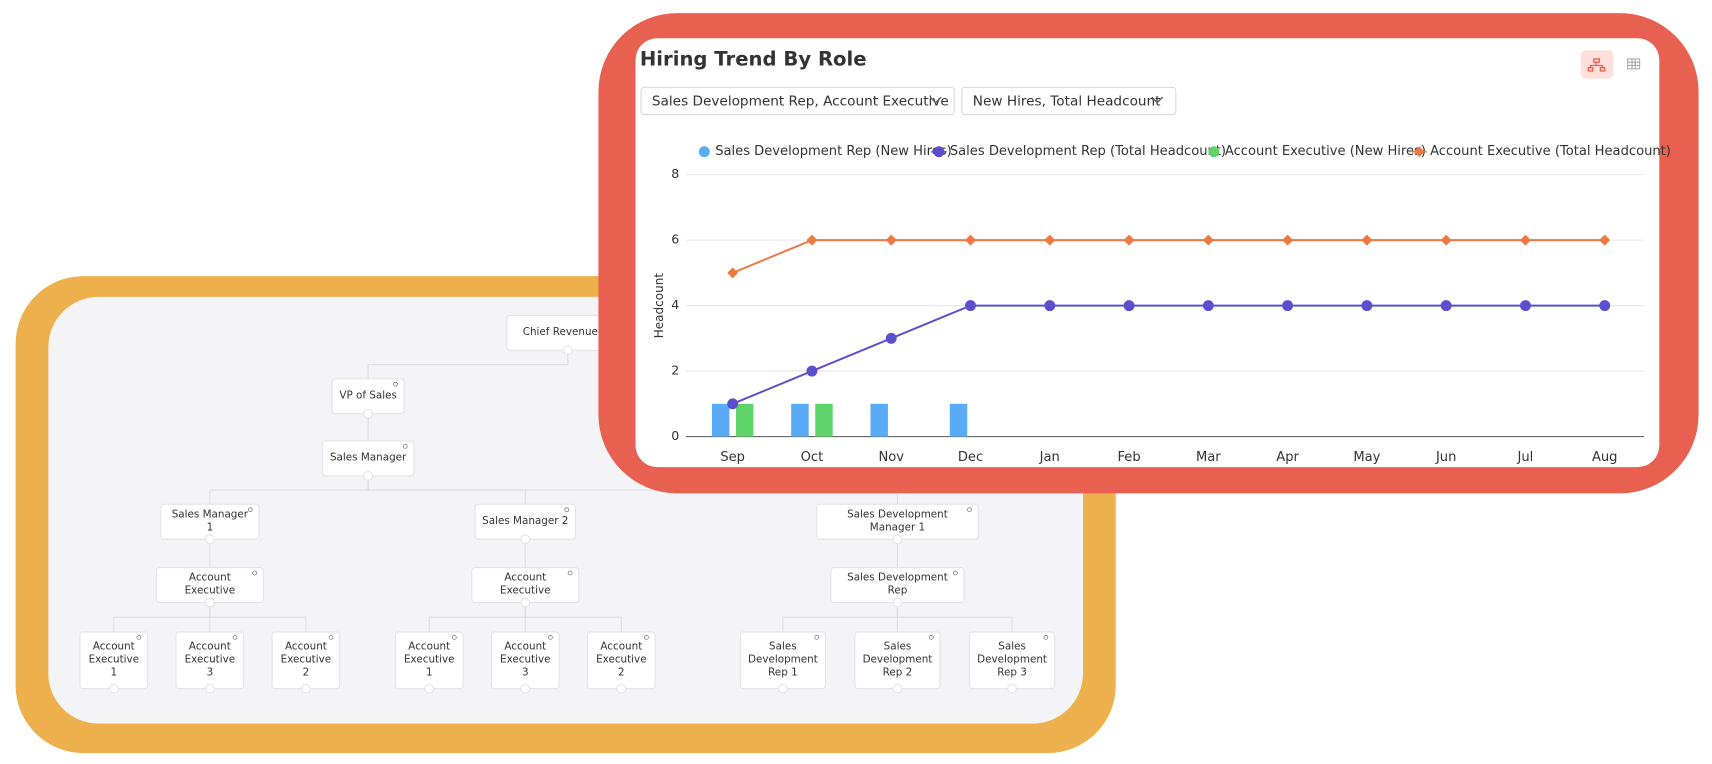 The width and height of the screenshot is (1712, 764). I want to click on org-node-label-box: Account Executive 1, so click(429, 659).